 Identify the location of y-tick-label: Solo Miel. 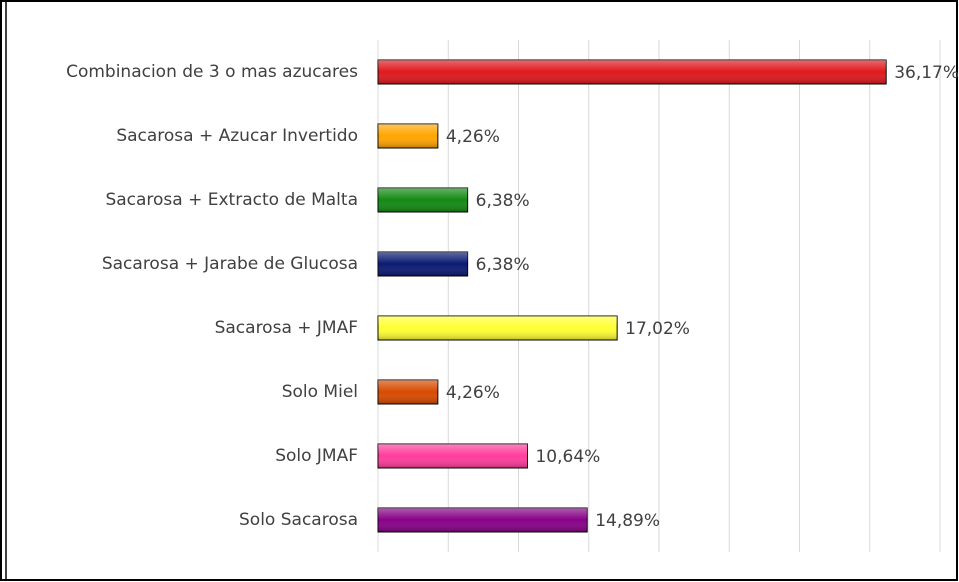
(320, 392).